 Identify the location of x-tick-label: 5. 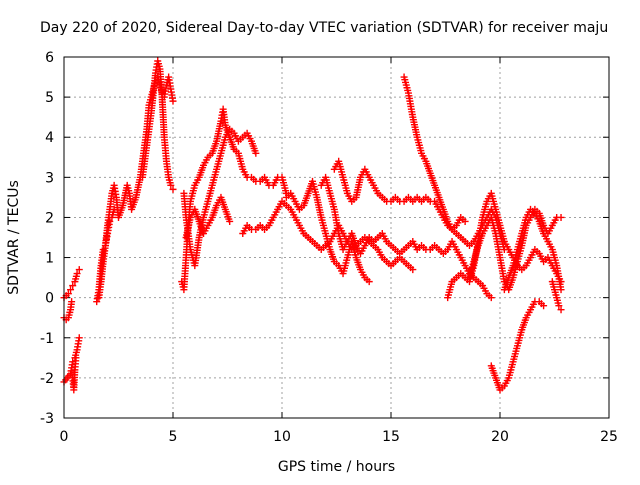
(173, 437).